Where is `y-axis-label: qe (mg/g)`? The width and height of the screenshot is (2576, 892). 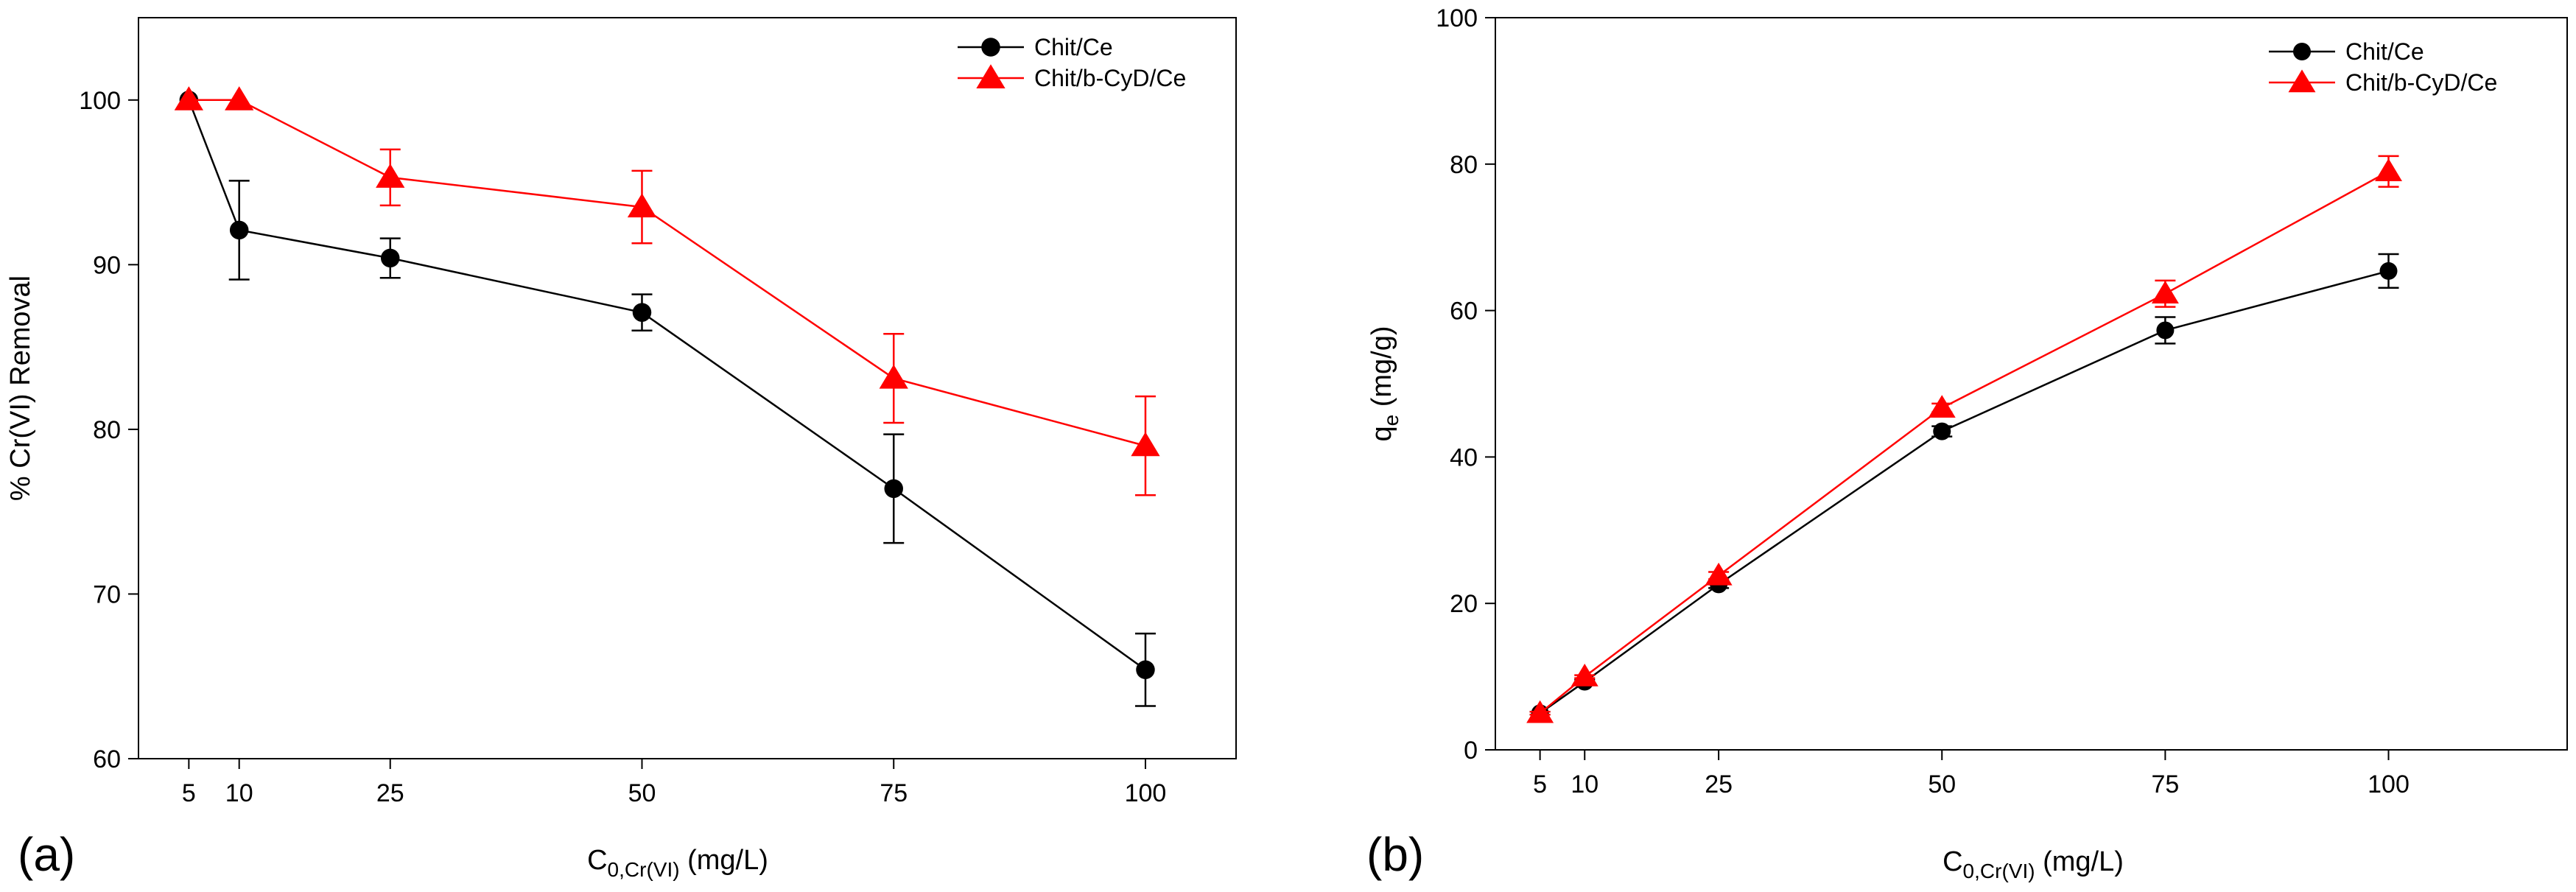 y-axis-label: qe (mg/g) is located at coordinates (1384, 384).